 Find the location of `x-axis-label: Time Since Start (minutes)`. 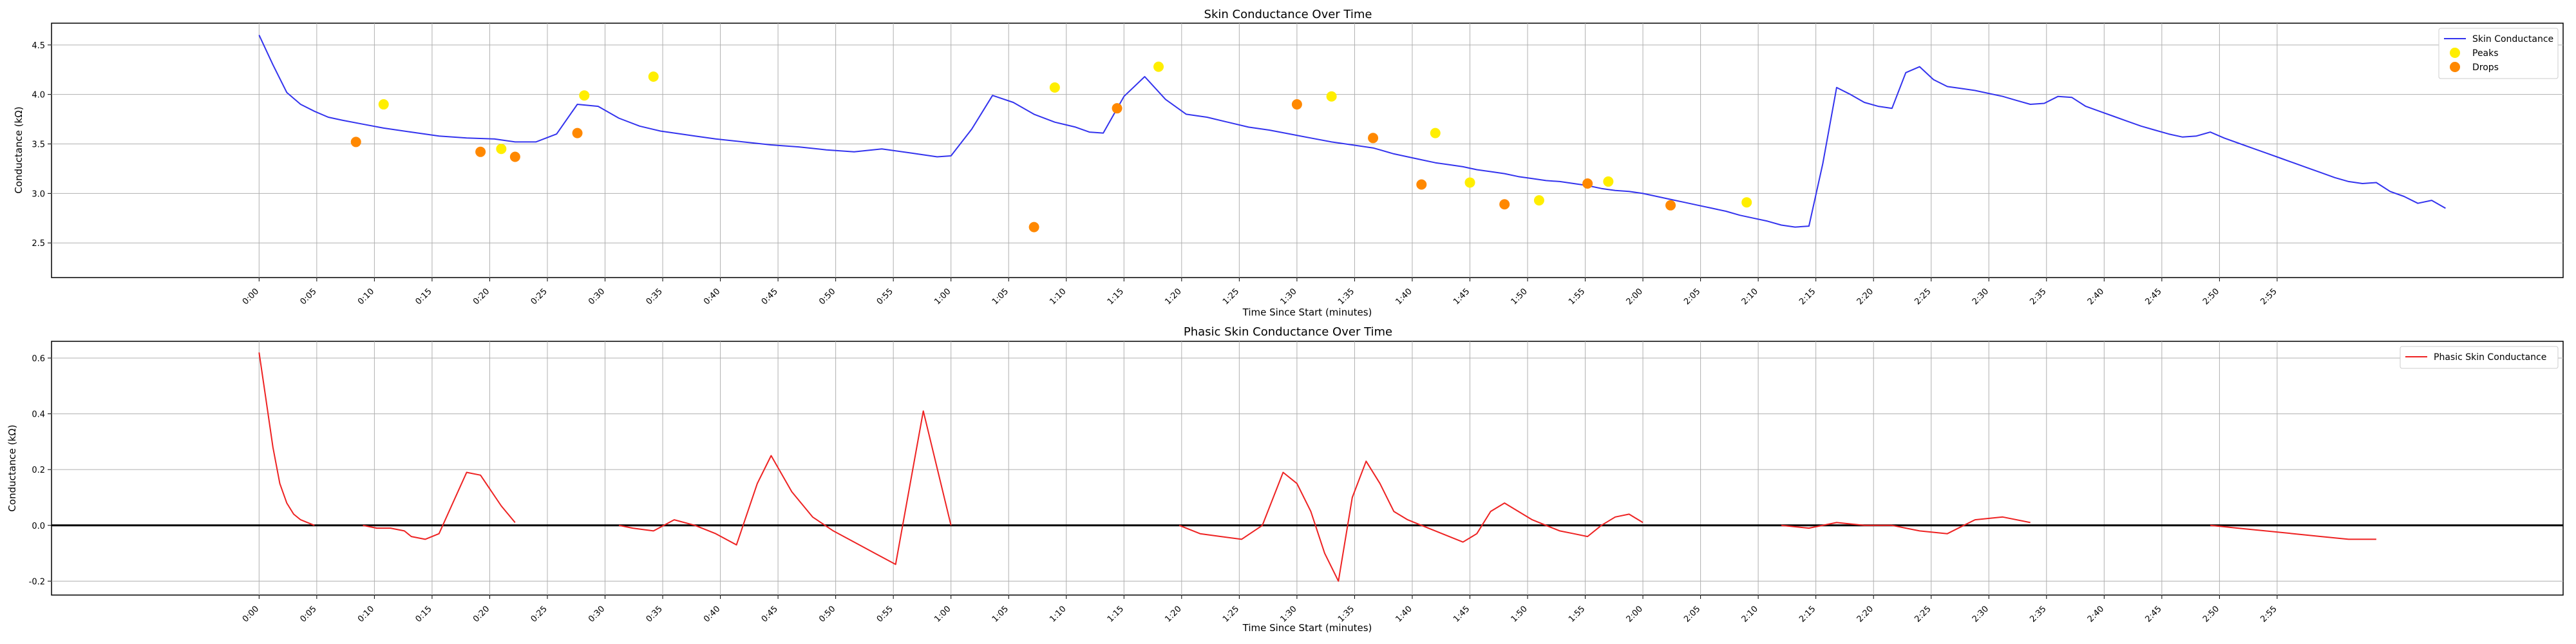

x-axis-label: Time Since Start (minutes) is located at coordinates (1307, 312).